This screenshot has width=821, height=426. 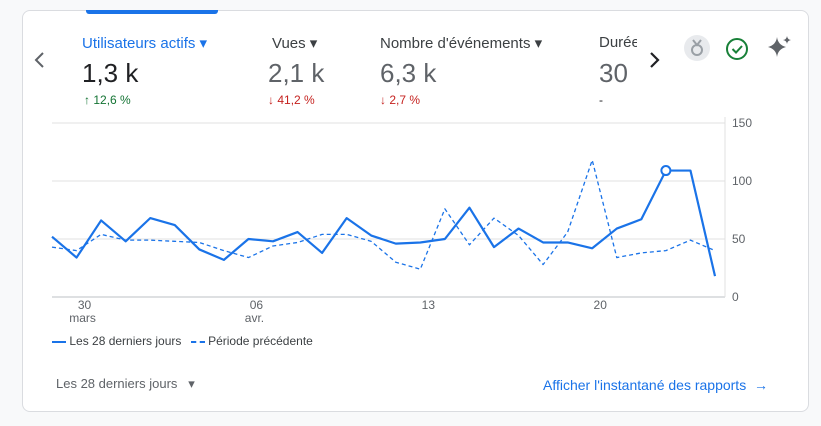 I want to click on y-tick-label: 150, so click(x=742, y=123).